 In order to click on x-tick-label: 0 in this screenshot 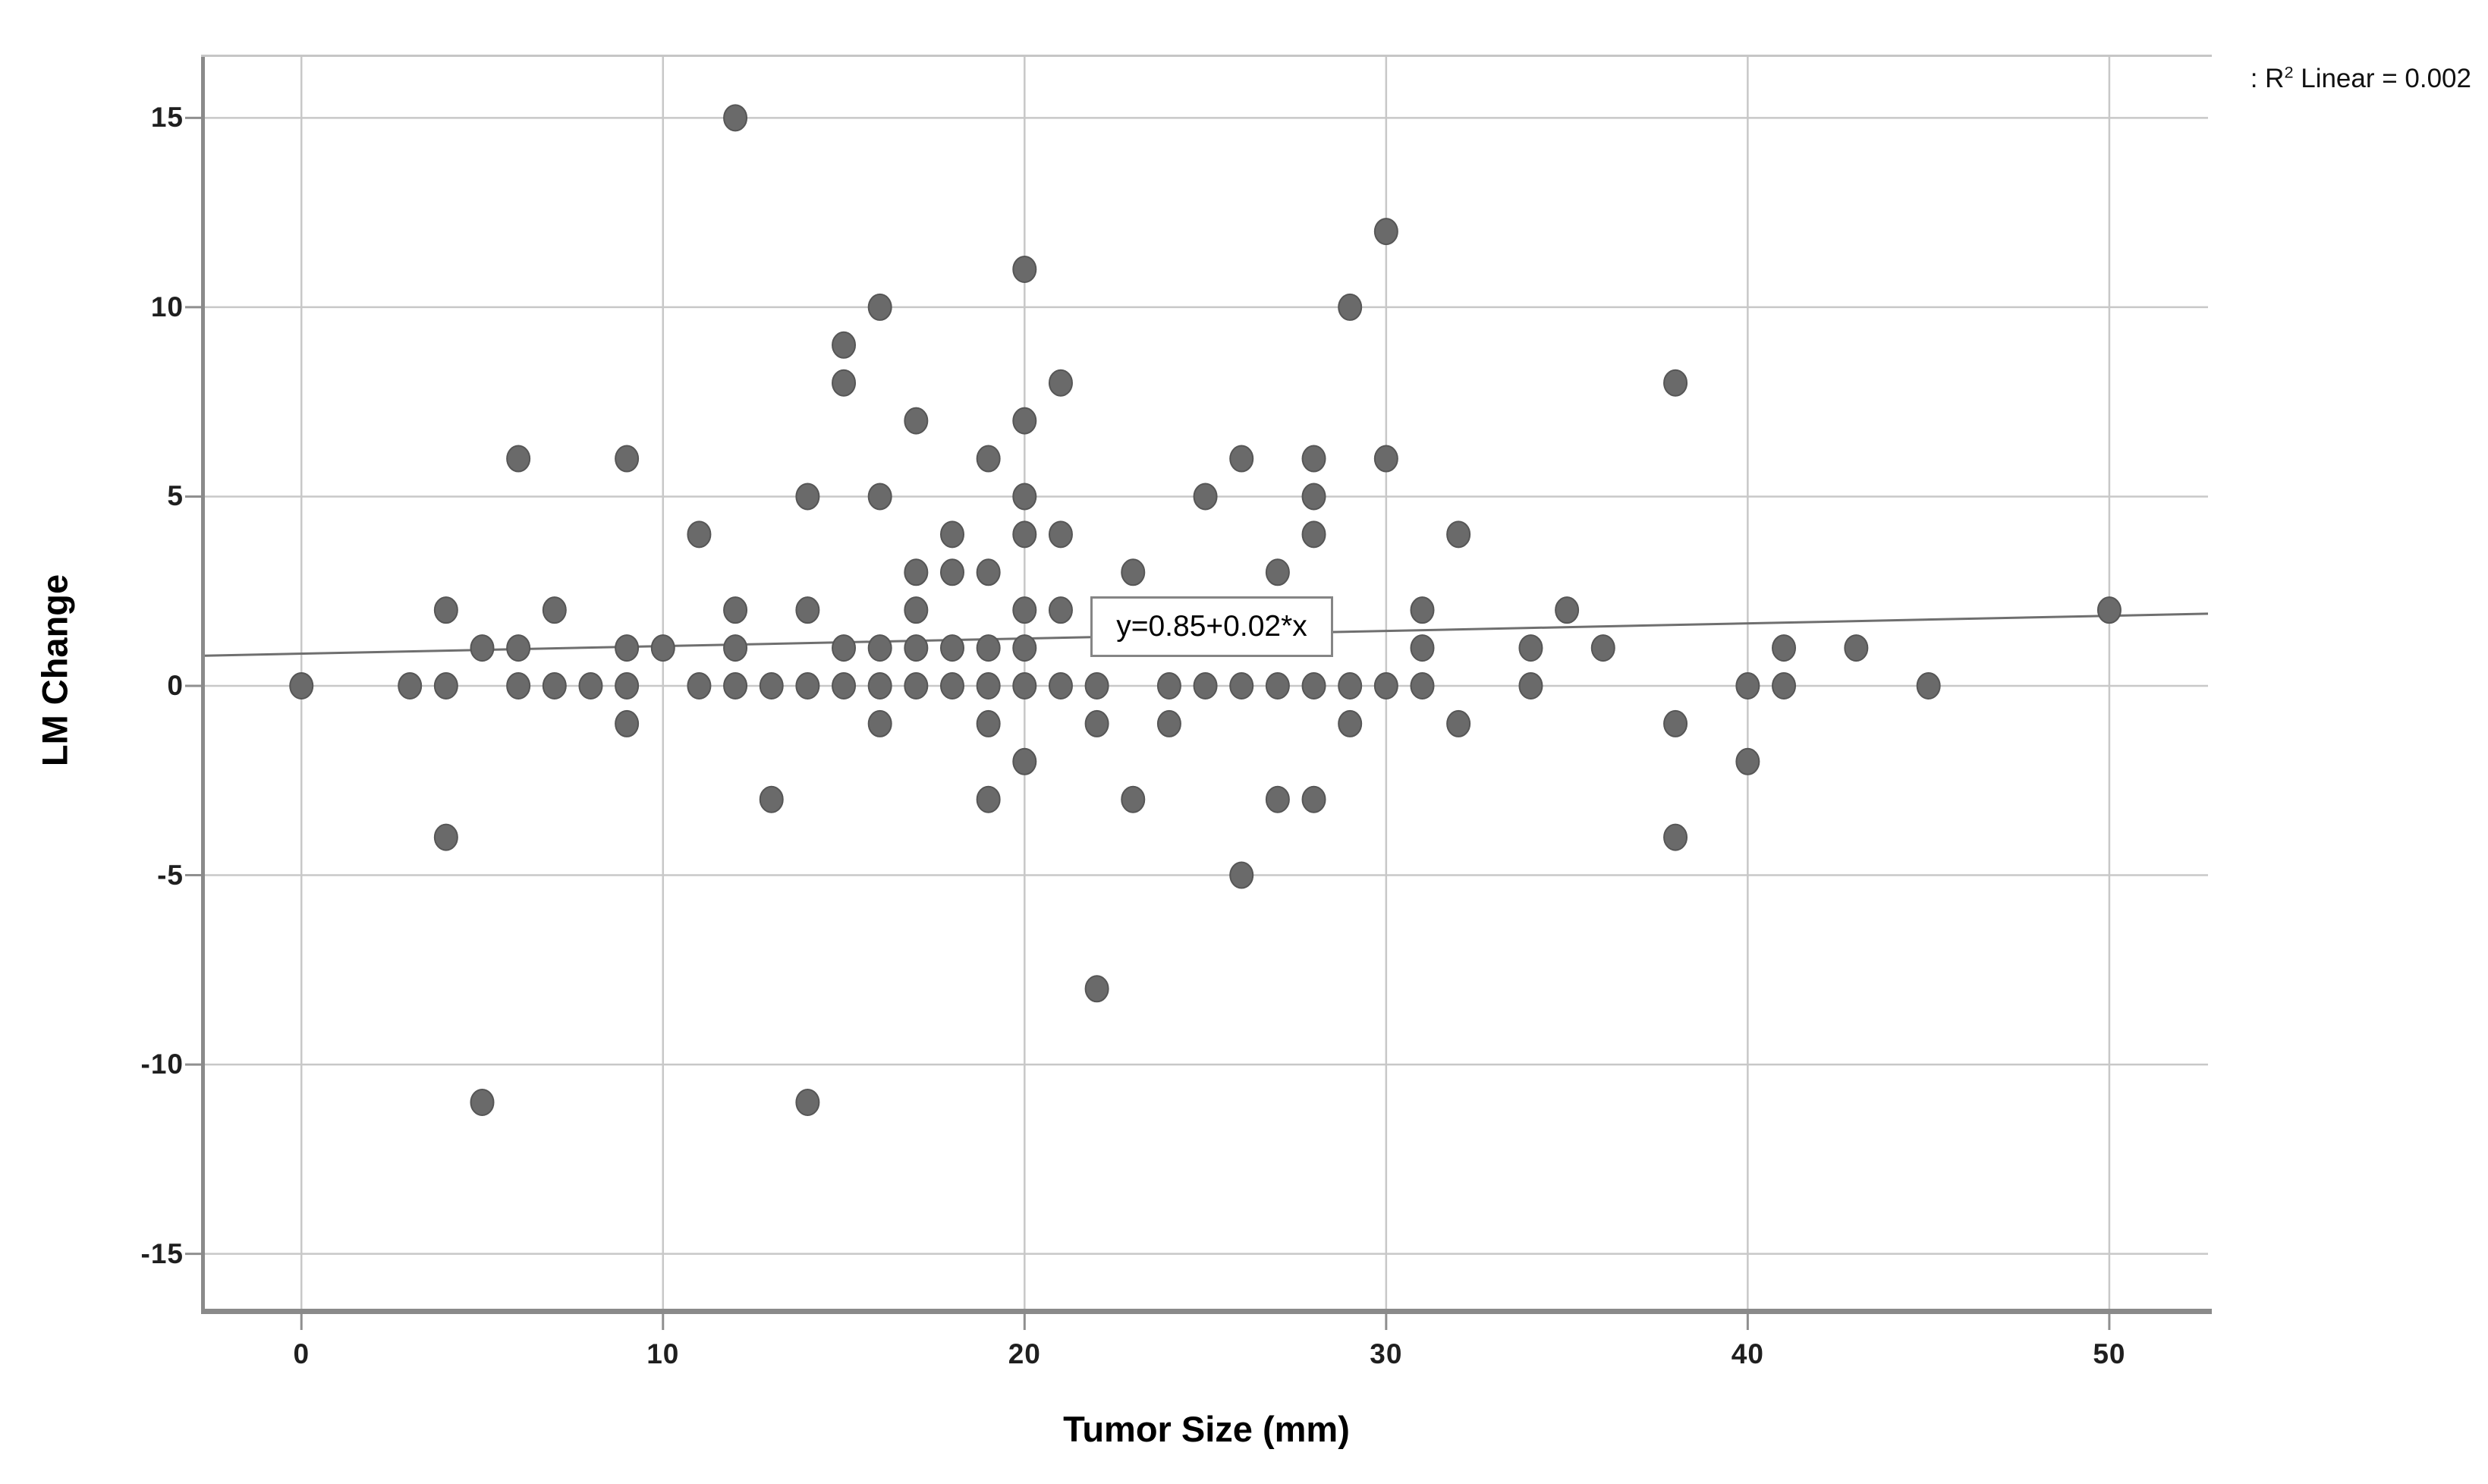, I will do `click(301, 1353)`.